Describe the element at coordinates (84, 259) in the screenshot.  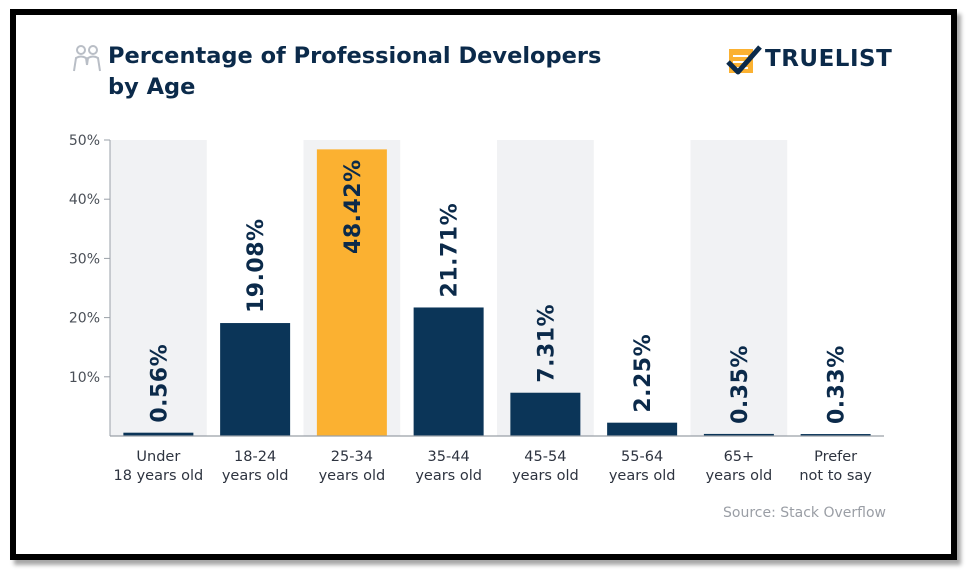
I see `y-tick-label: 30%` at that location.